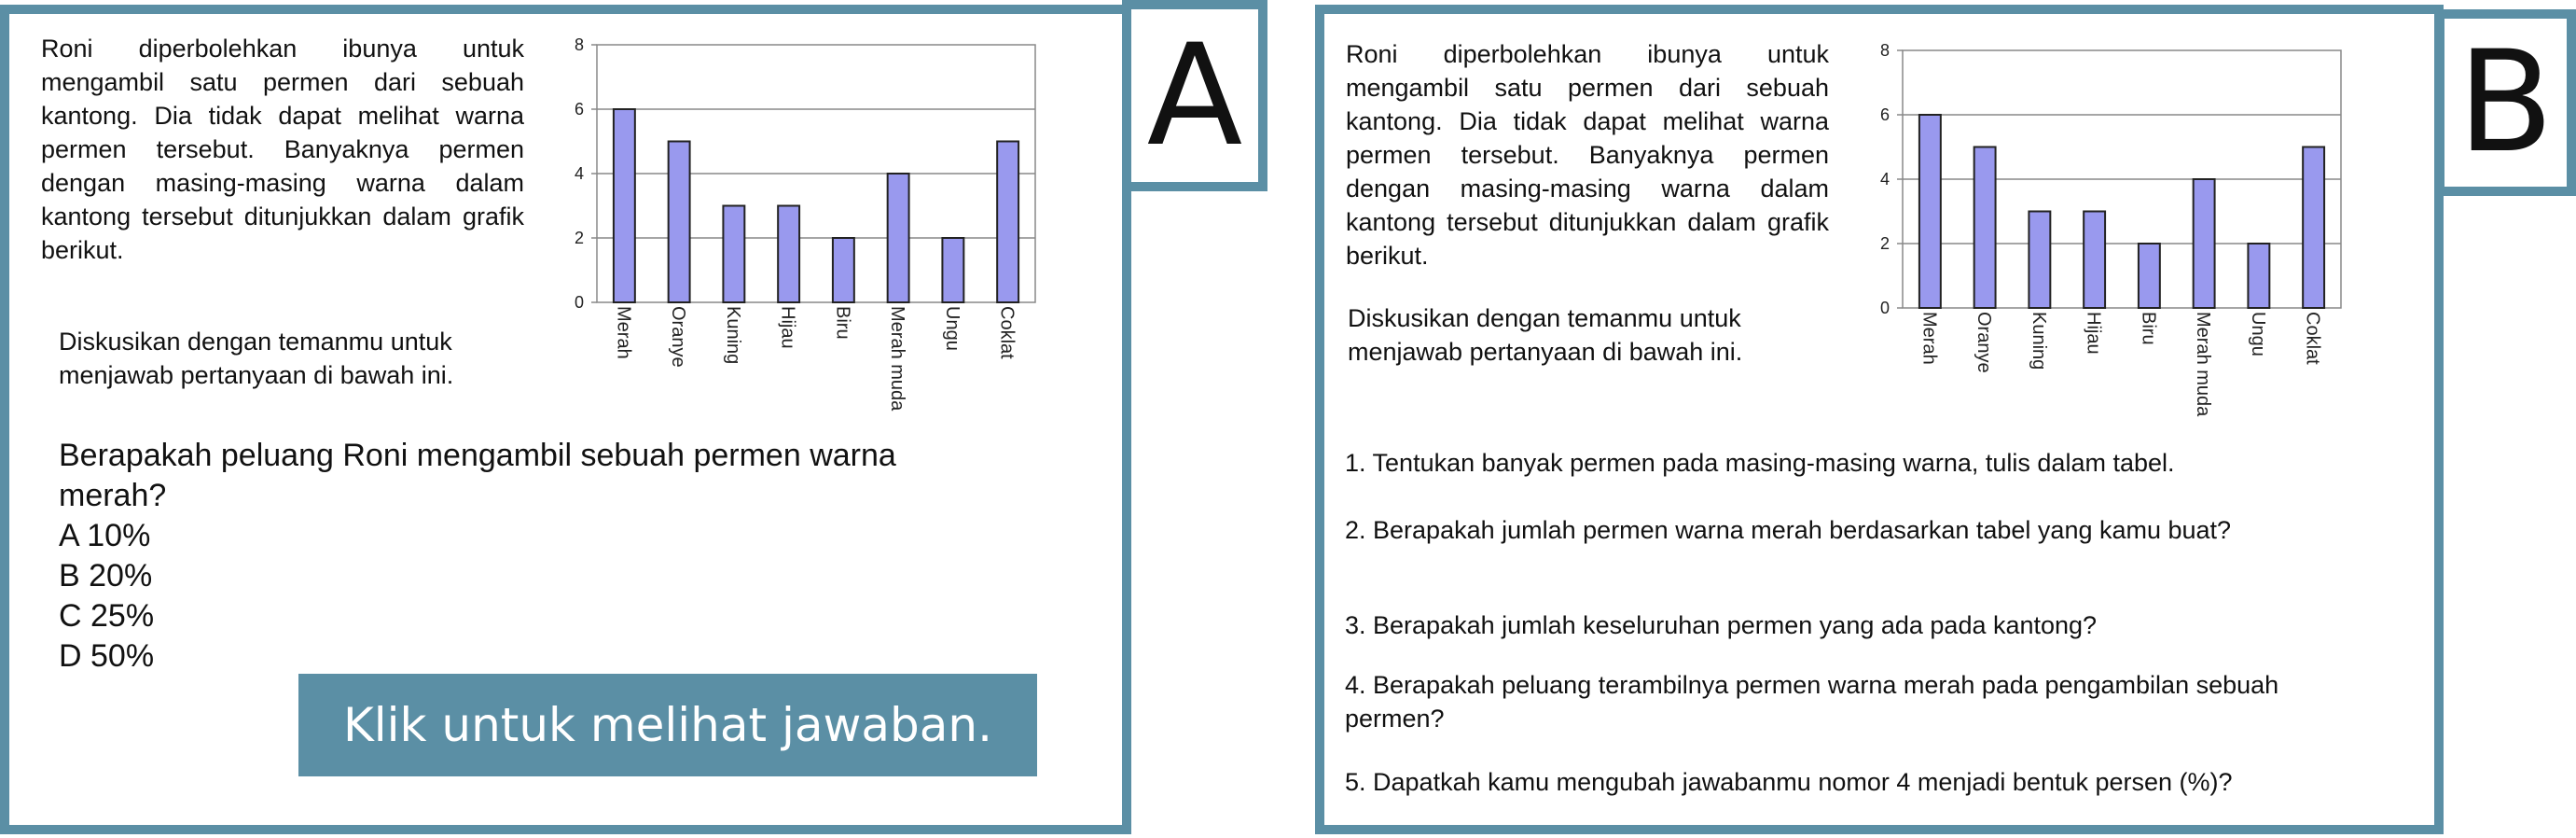 The width and height of the screenshot is (2576, 838). I want to click on show-answer-button: Klik untuk melihat jawaban., so click(667, 725).